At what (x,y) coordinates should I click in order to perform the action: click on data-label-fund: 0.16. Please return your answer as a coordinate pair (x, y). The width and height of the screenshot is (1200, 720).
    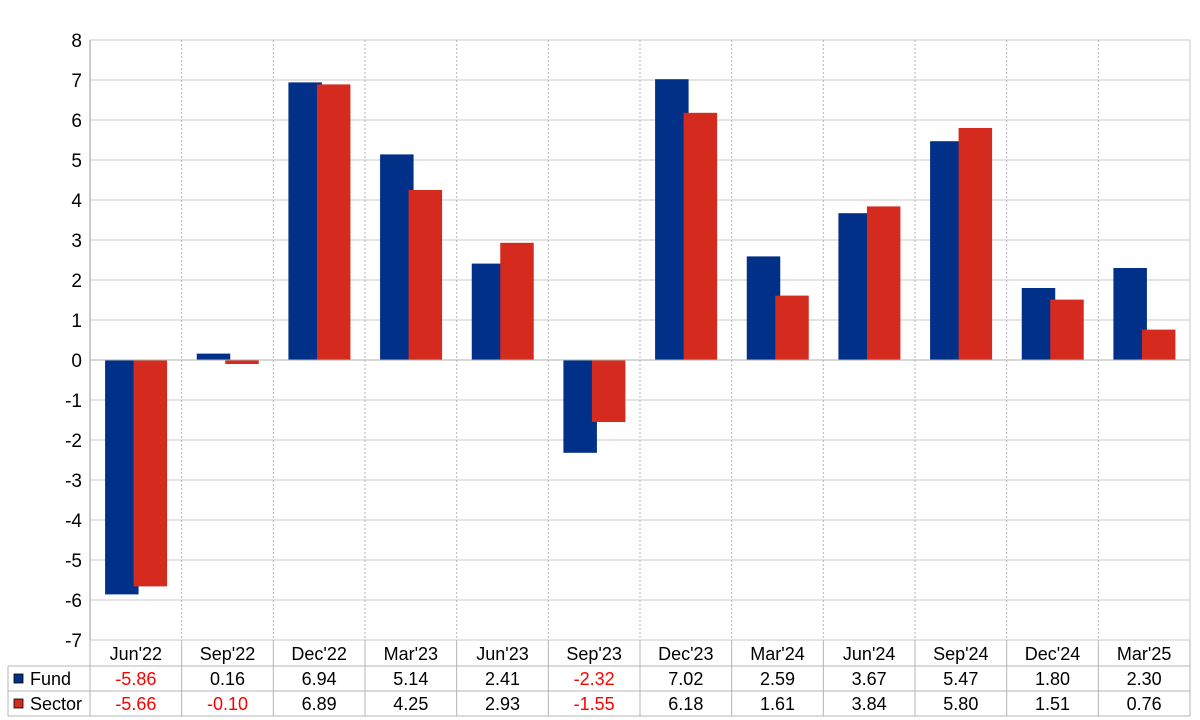
    Looking at the image, I should click on (227, 679).